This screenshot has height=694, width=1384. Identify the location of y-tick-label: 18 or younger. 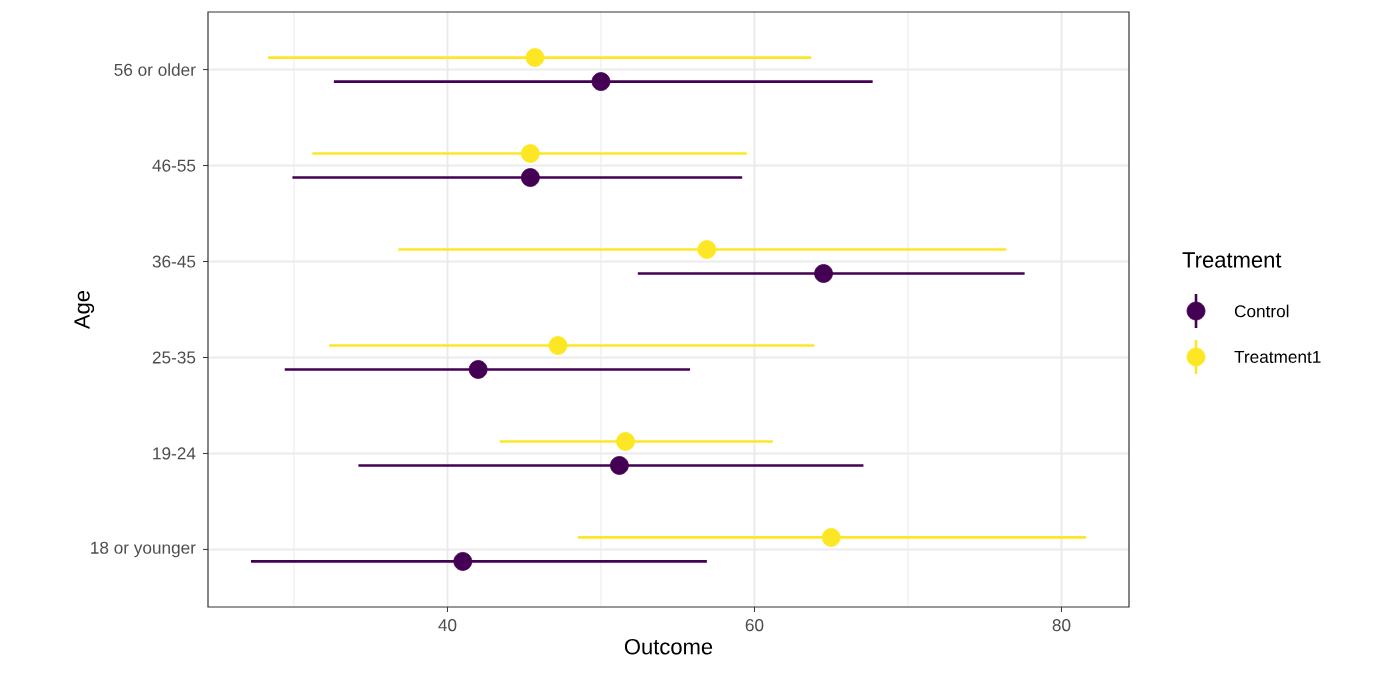
(143, 549).